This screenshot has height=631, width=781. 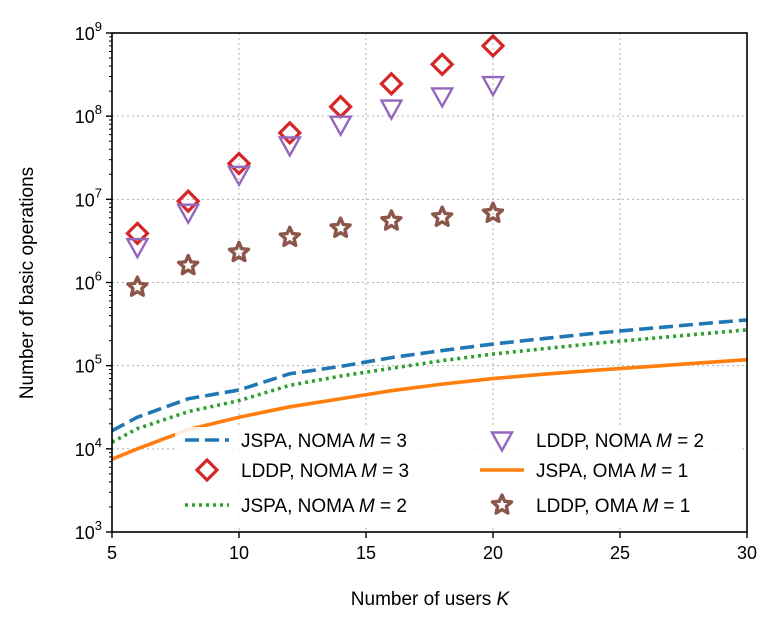 I want to click on x-tick-label: 15, so click(x=366, y=553).